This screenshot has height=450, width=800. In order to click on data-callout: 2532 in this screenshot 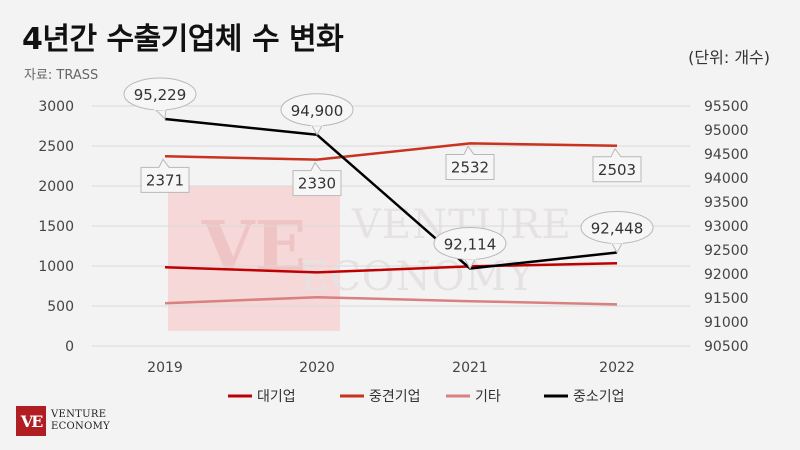, I will do `click(470, 162)`.